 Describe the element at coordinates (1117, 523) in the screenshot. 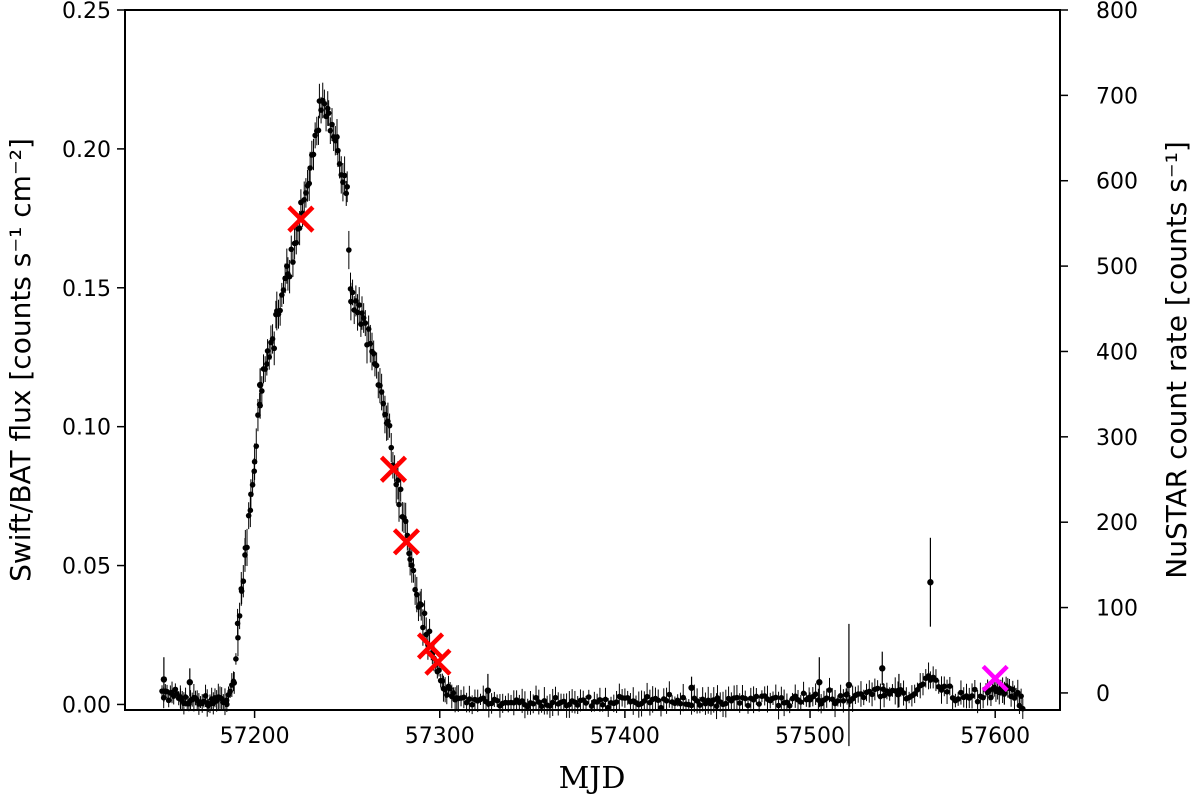

I see `y-right-tick-label: 200` at that location.